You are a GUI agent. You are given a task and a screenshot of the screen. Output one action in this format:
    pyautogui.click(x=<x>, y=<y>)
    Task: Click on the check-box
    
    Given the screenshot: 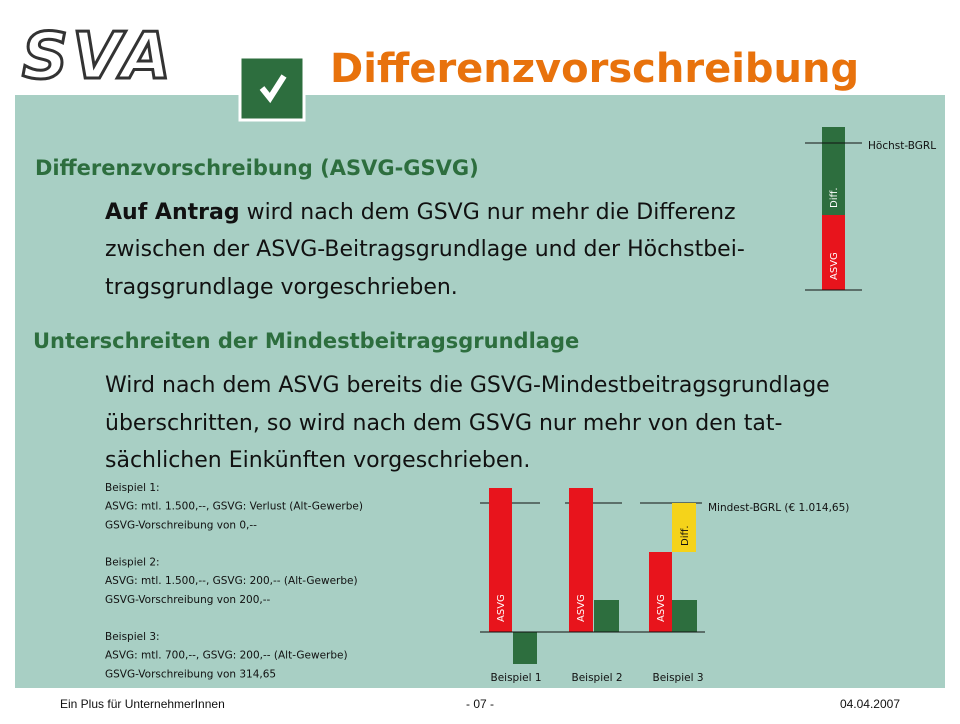 What is the action you would take?
    pyautogui.click(x=272, y=88)
    